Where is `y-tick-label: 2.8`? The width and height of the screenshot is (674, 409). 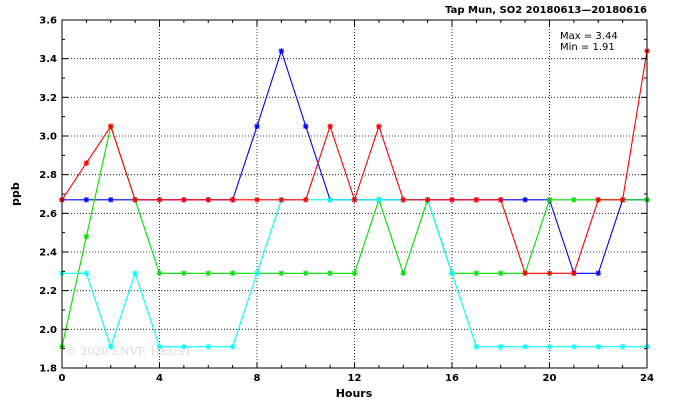 y-tick-label: 2.8 is located at coordinates (48, 175).